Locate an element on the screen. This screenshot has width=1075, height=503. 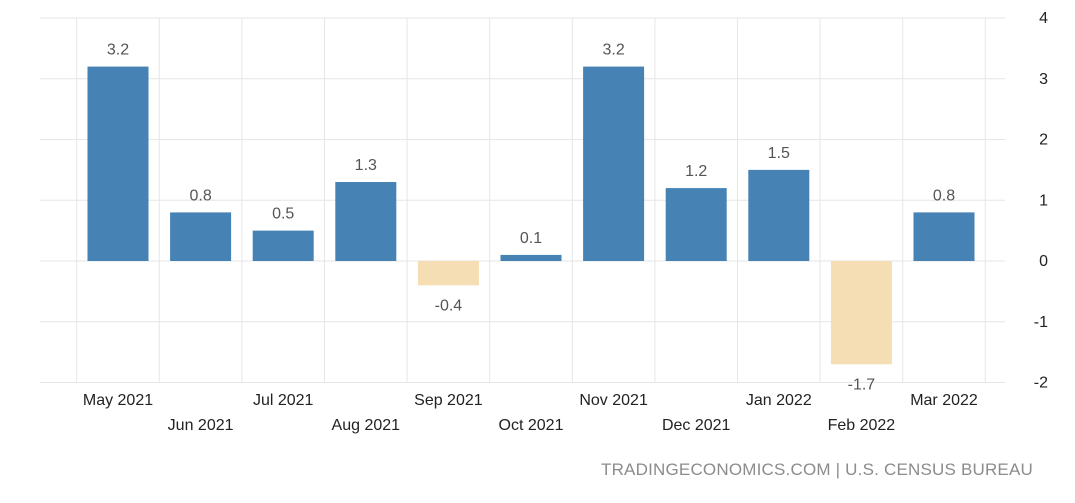
bar-value-label: -1.7 is located at coordinates (862, 384).